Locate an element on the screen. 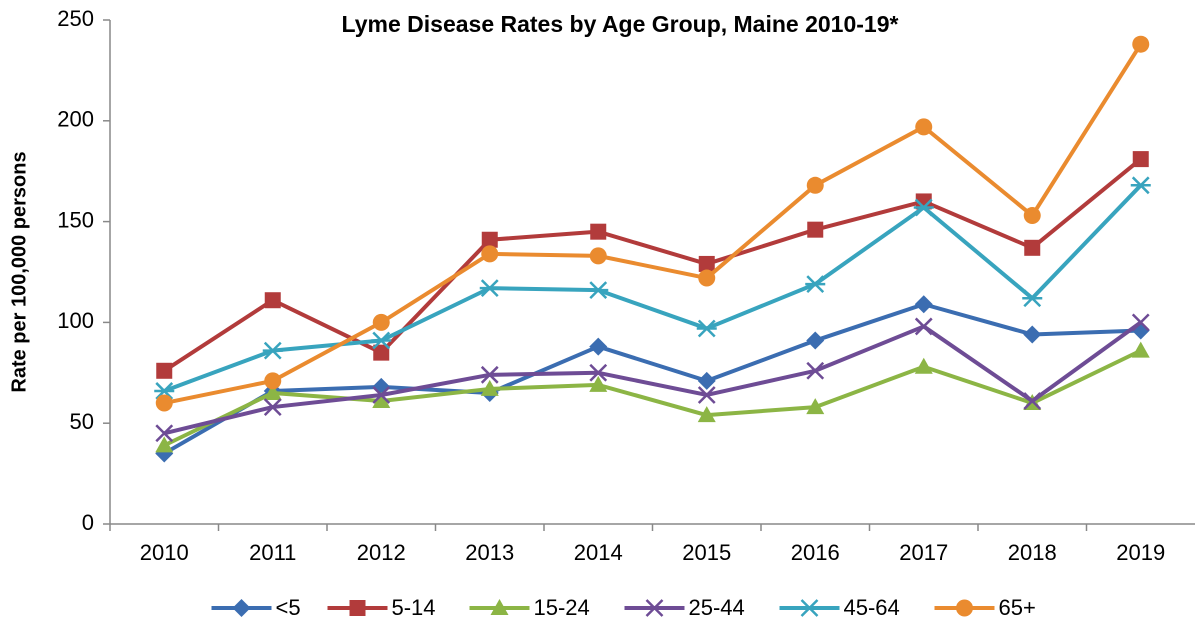 The width and height of the screenshot is (1195, 624). legend-label: 45-64 is located at coordinates (872, 607).